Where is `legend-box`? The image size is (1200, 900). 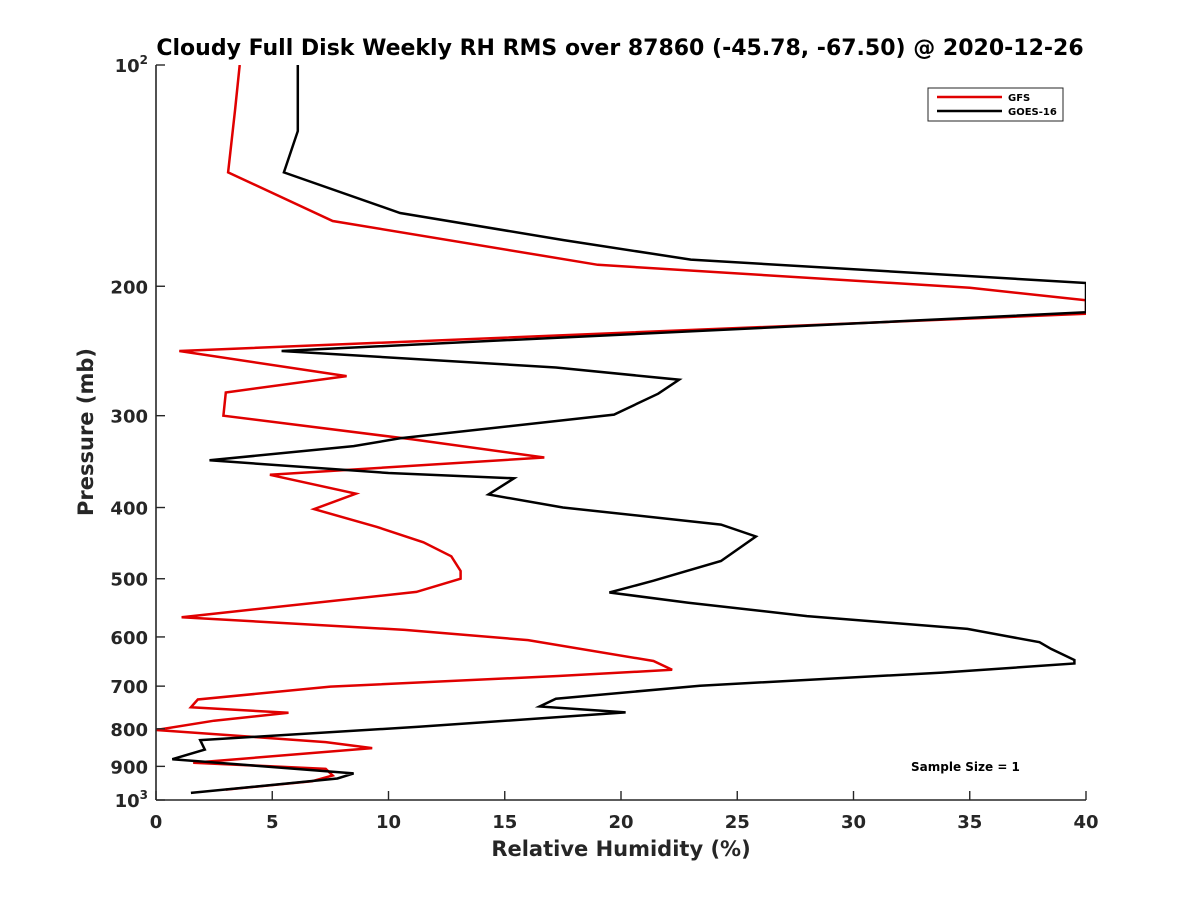
legend-box is located at coordinates (995, 104).